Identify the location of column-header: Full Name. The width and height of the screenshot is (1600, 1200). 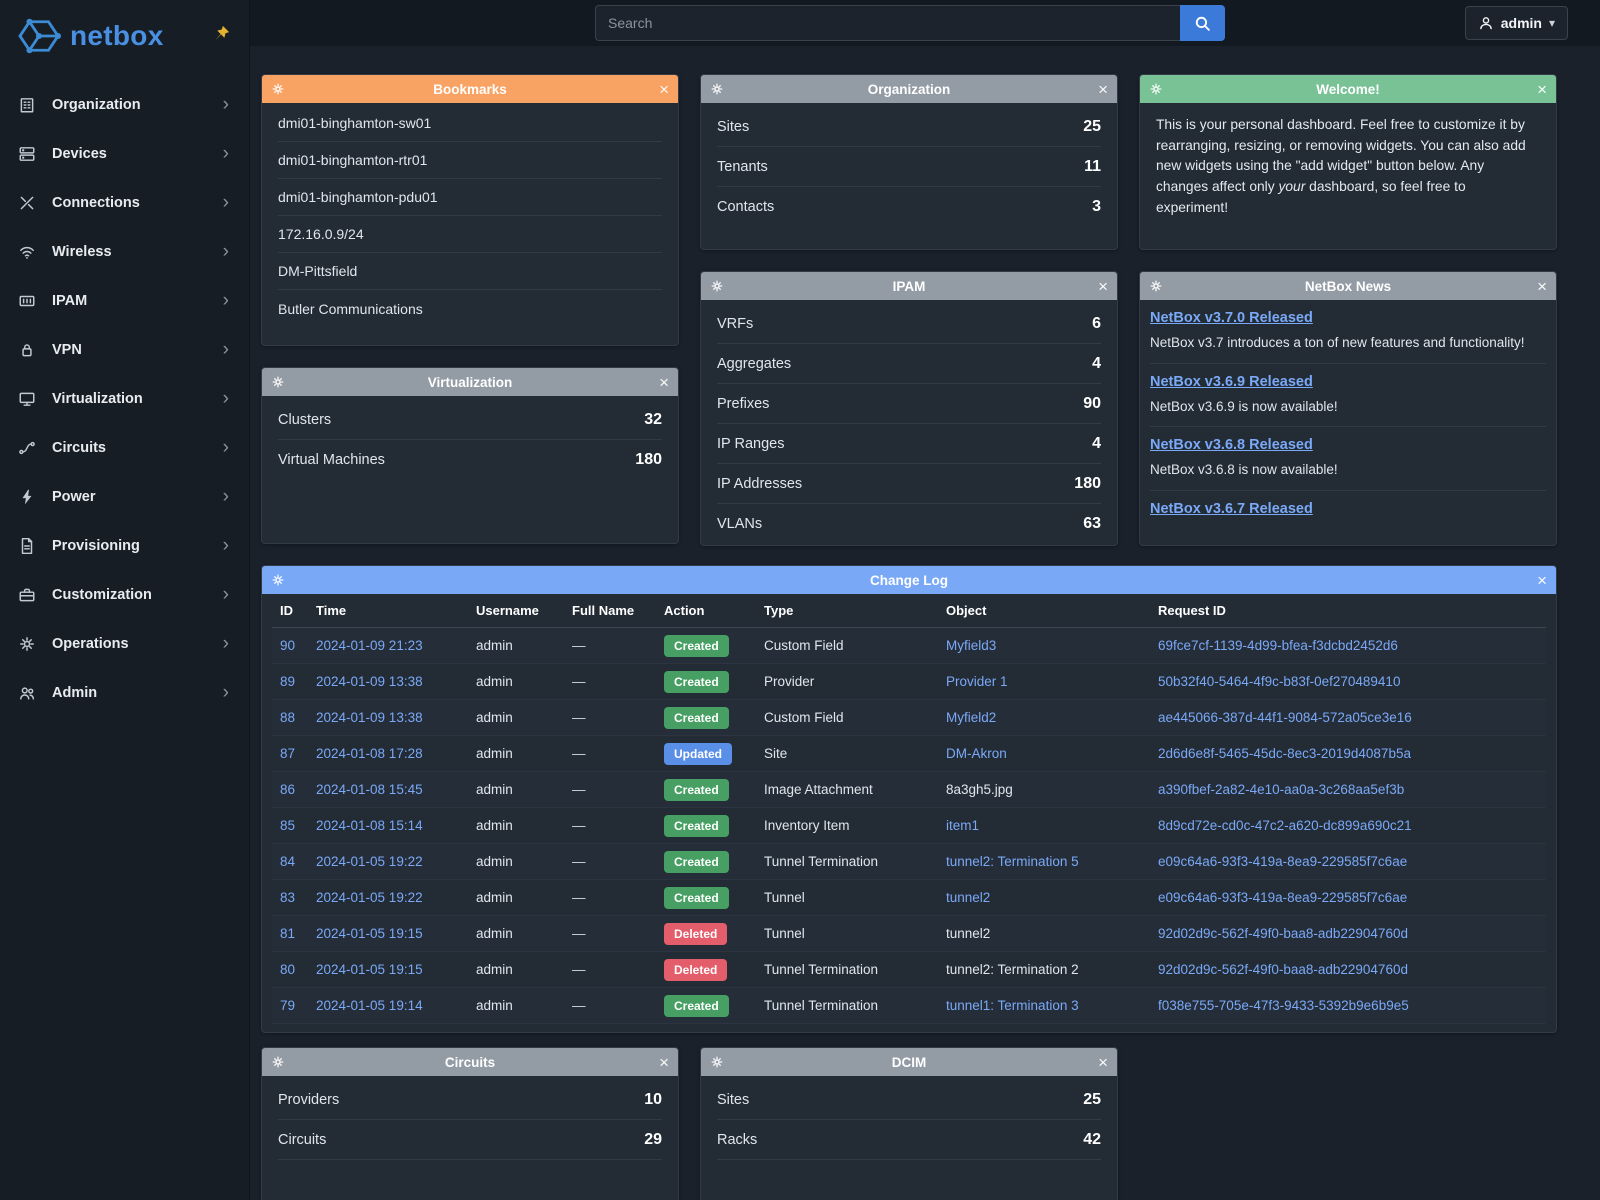
(610, 611).